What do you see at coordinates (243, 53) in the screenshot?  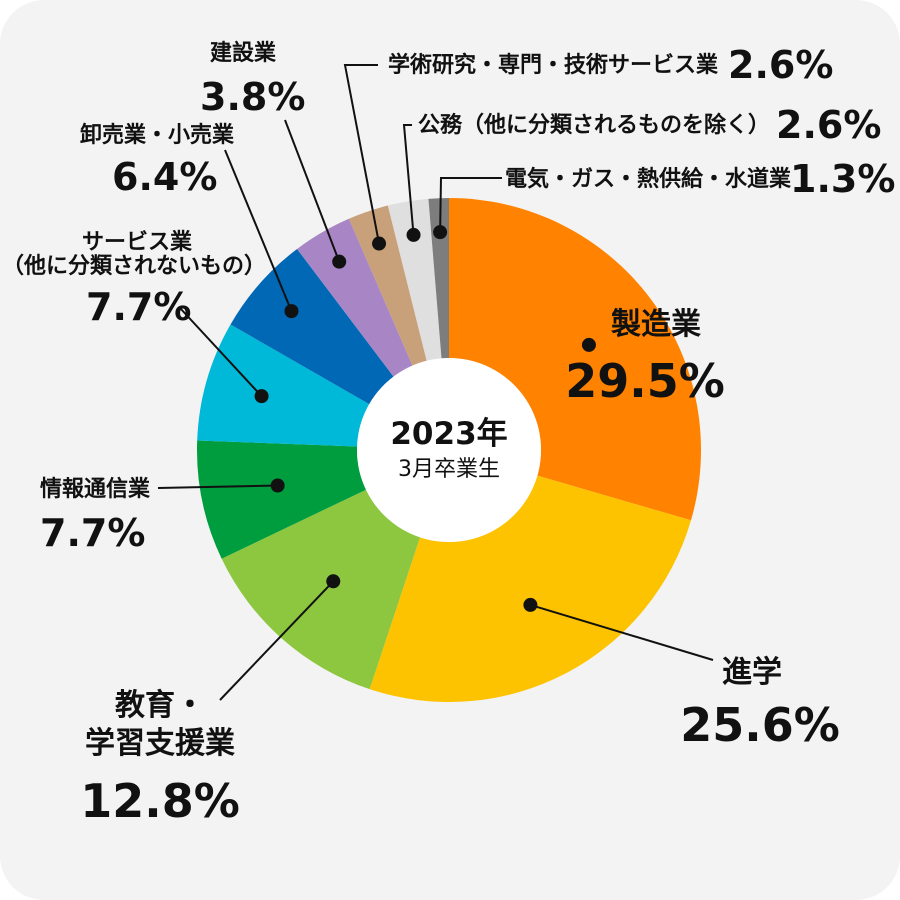 I see `category-label-6: 建設業` at bounding box center [243, 53].